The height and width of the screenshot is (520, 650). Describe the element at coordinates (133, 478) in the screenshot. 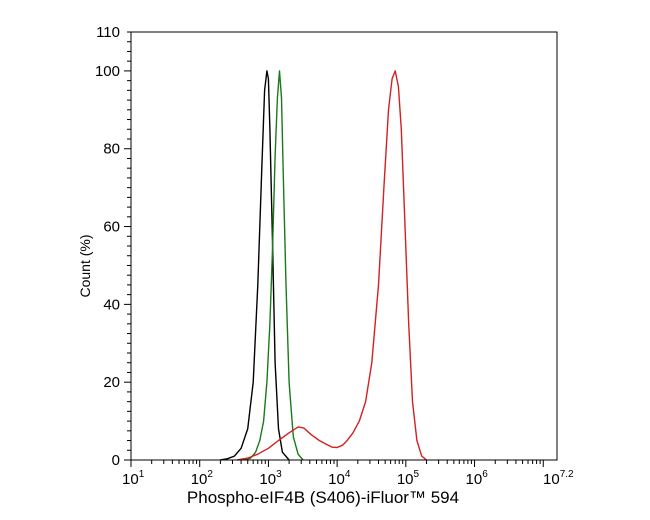

I see `x-tick-label: 10¹` at that location.